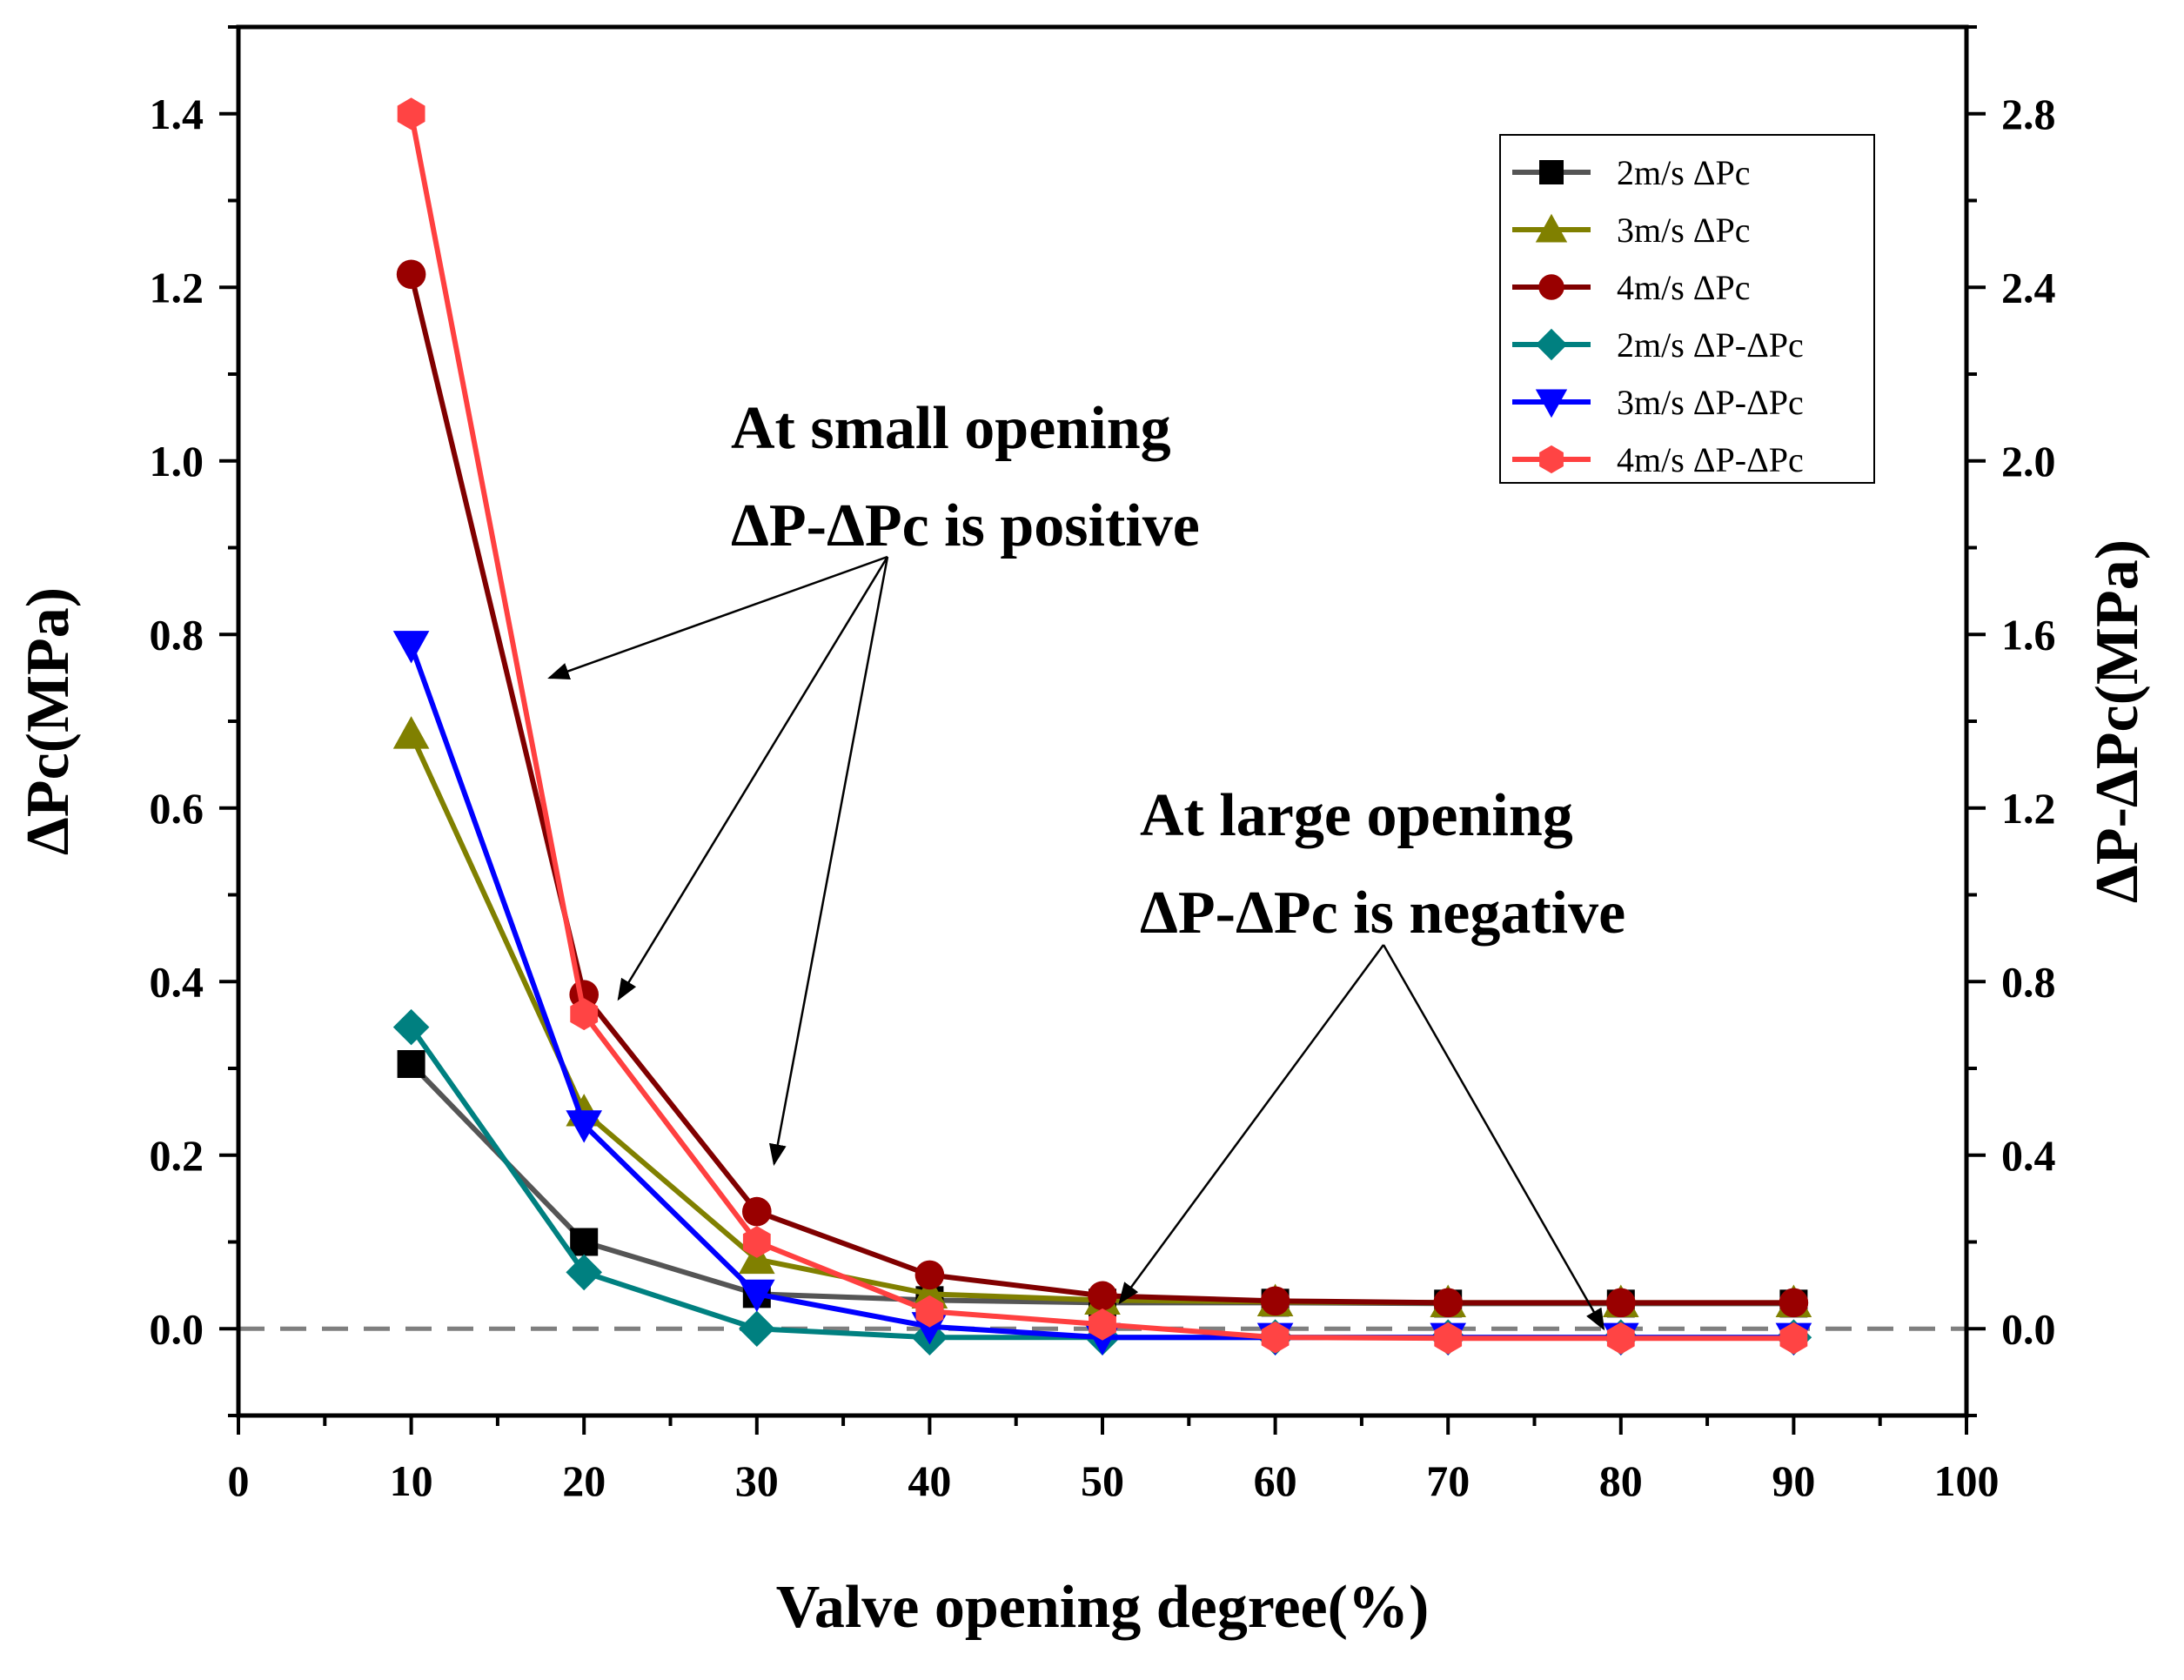 This screenshot has width=2184, height=1680. I want to click on left-tick-label: 1.0, so click(177, 461).